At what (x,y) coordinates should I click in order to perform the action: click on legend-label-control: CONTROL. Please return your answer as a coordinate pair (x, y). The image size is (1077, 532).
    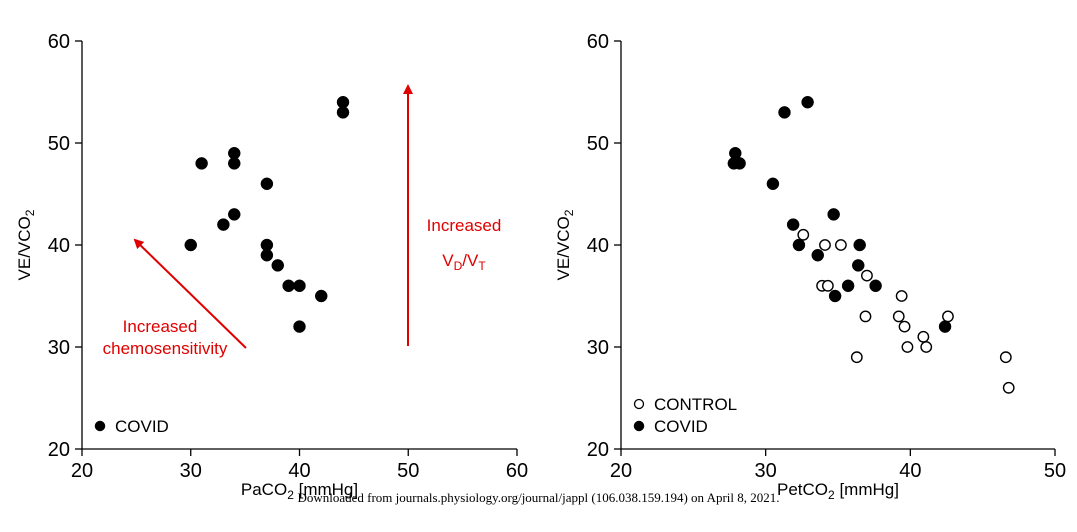
    Looking at the image, I should click on (695, 404).